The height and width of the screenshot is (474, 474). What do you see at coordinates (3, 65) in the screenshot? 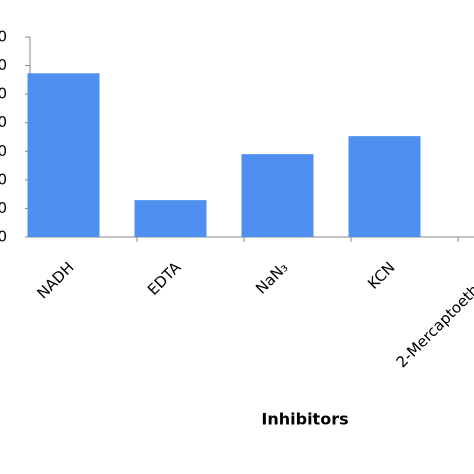
I see `y-tick-label: 60` at bounding box center [3, 65].